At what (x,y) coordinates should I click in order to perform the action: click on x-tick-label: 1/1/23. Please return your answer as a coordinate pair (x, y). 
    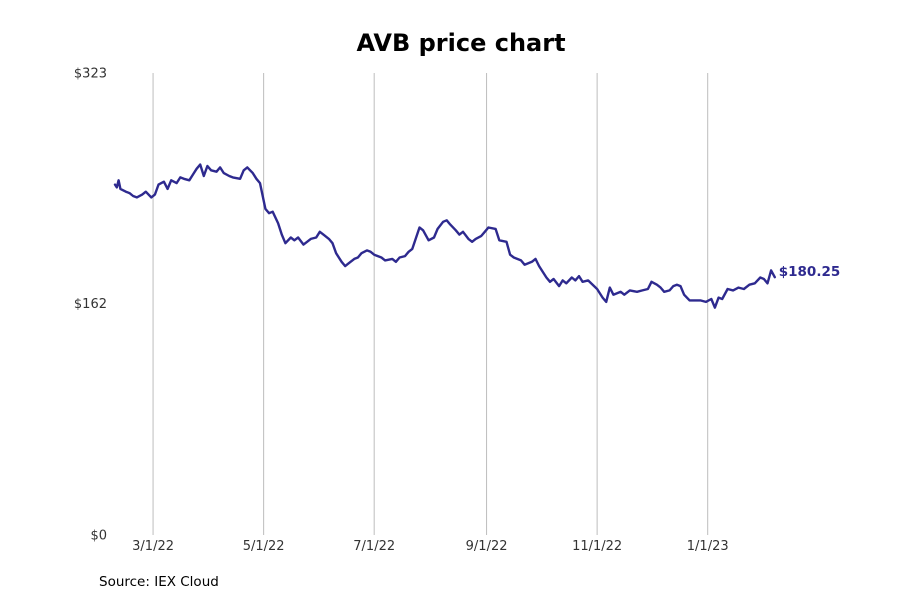
    Looking at the image, I should click on (708, 546).